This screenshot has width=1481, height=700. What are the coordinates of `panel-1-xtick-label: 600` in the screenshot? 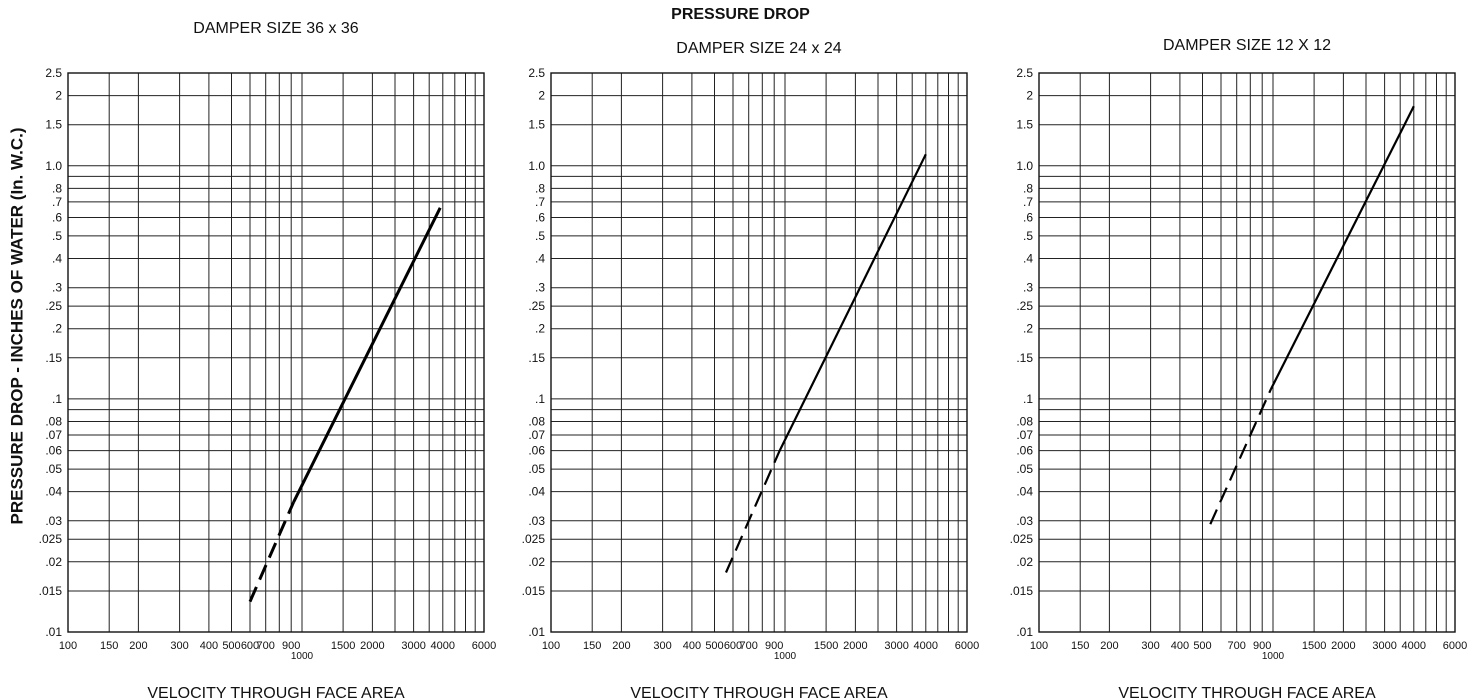 It's located at (250, 646).